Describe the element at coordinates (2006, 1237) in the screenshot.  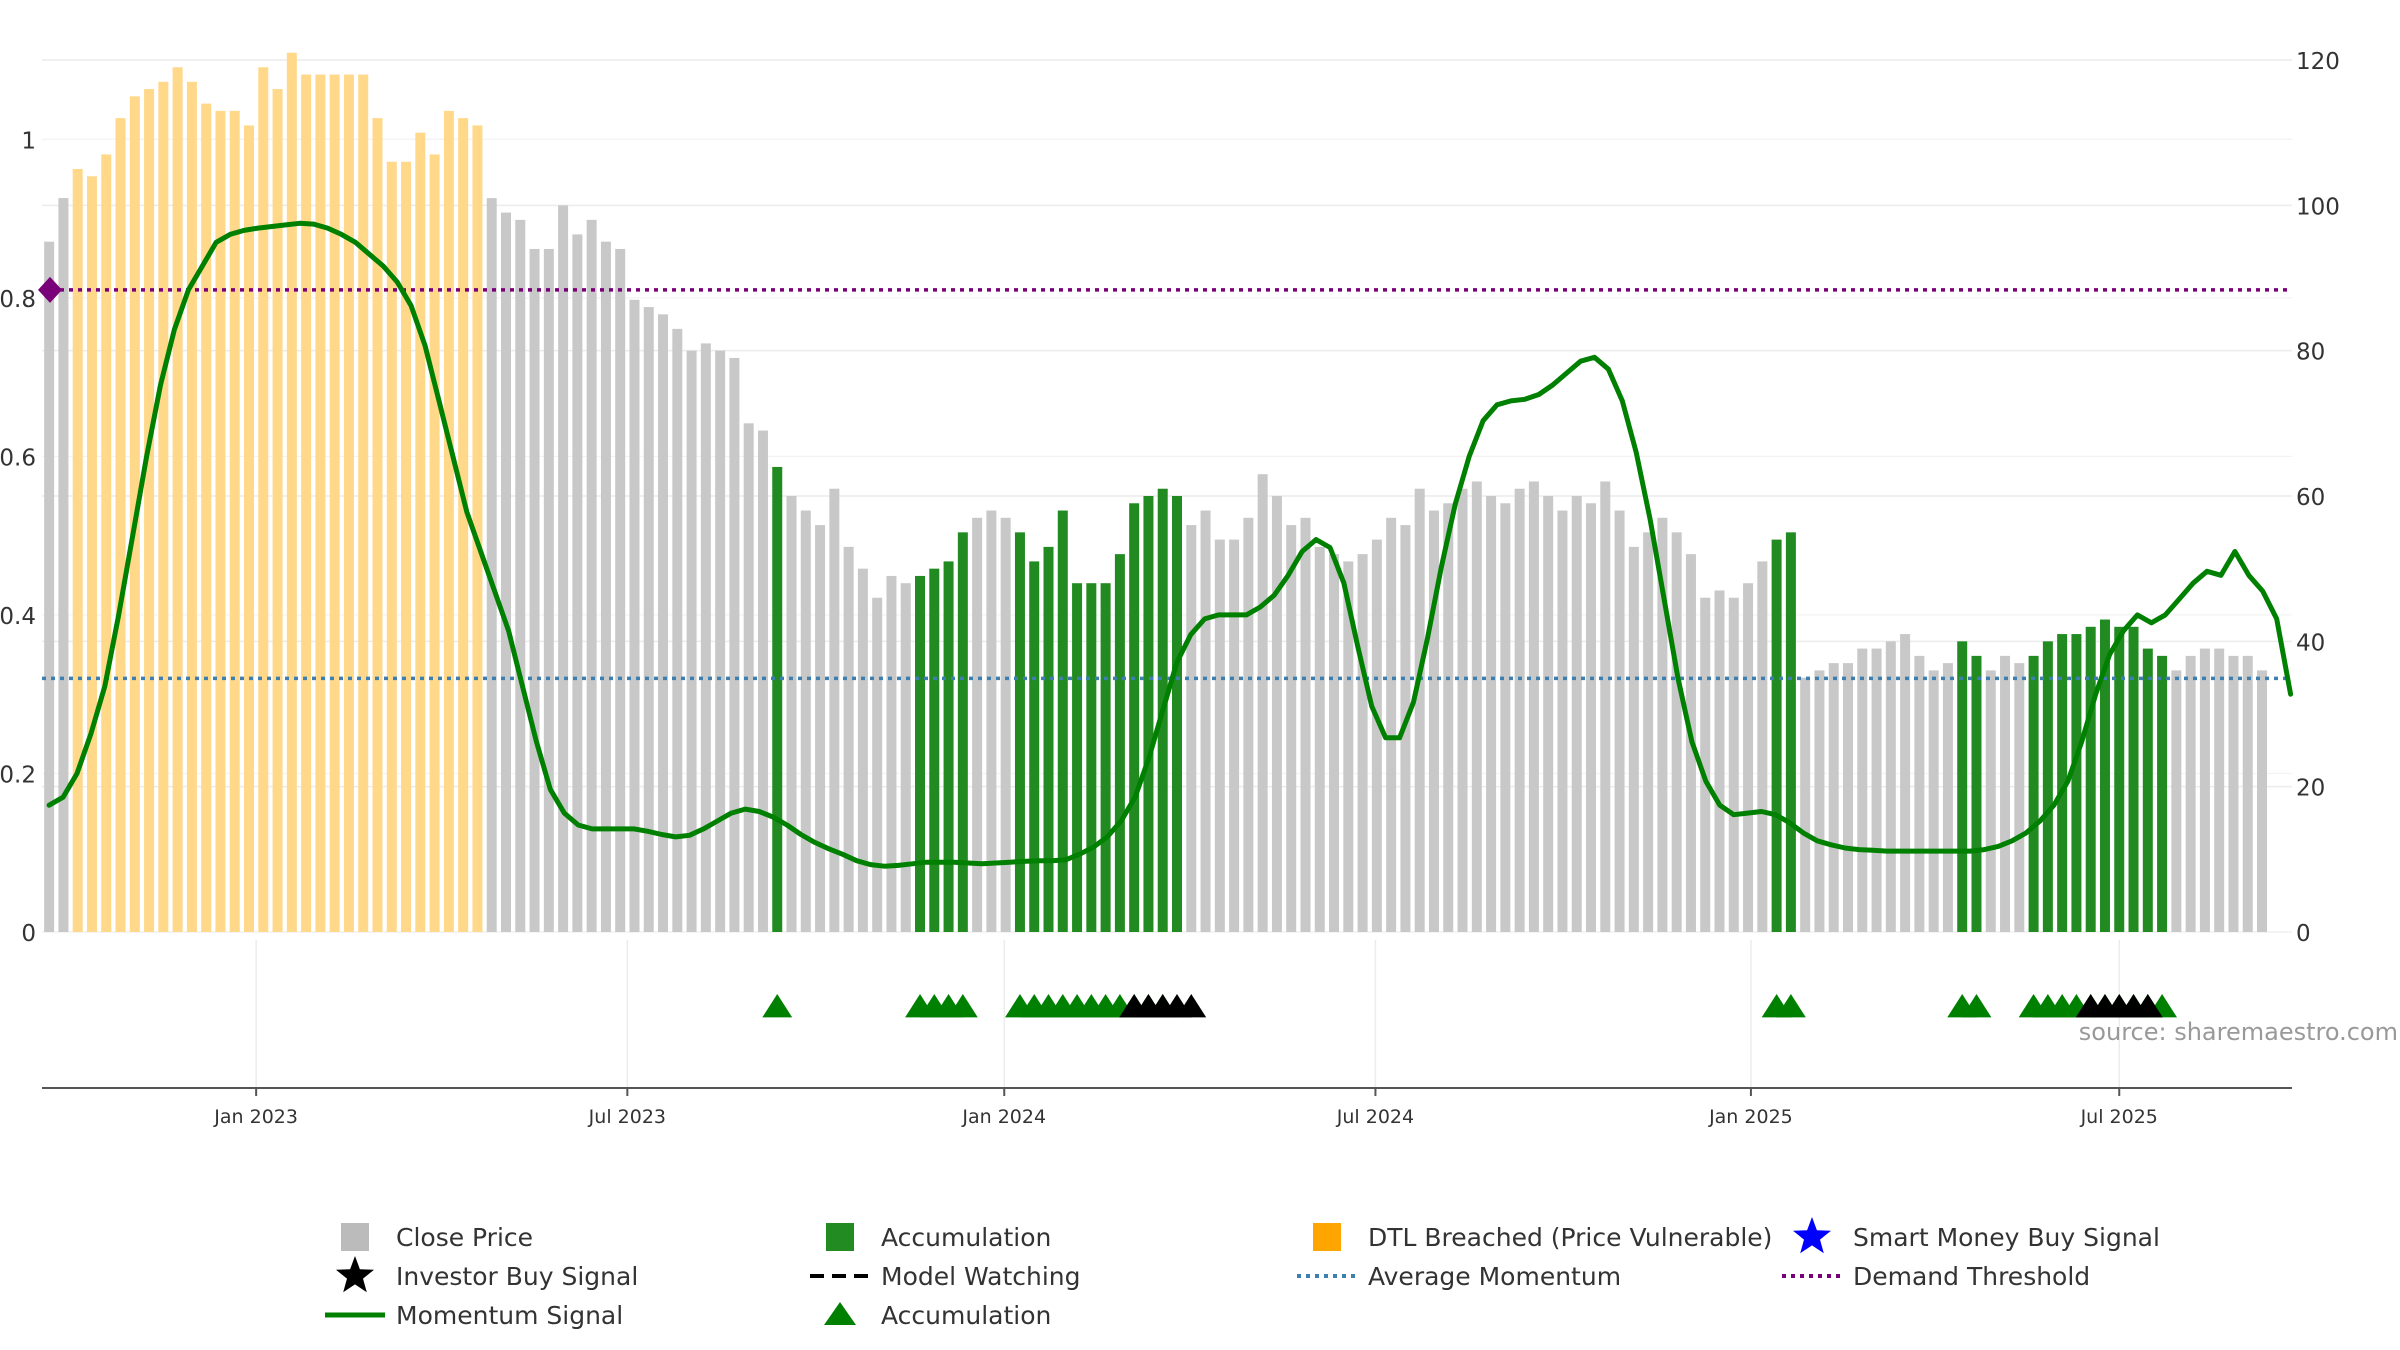
I see `legend-smart-money-buy-signal-label: Smart Money Buy Signal` at that location.